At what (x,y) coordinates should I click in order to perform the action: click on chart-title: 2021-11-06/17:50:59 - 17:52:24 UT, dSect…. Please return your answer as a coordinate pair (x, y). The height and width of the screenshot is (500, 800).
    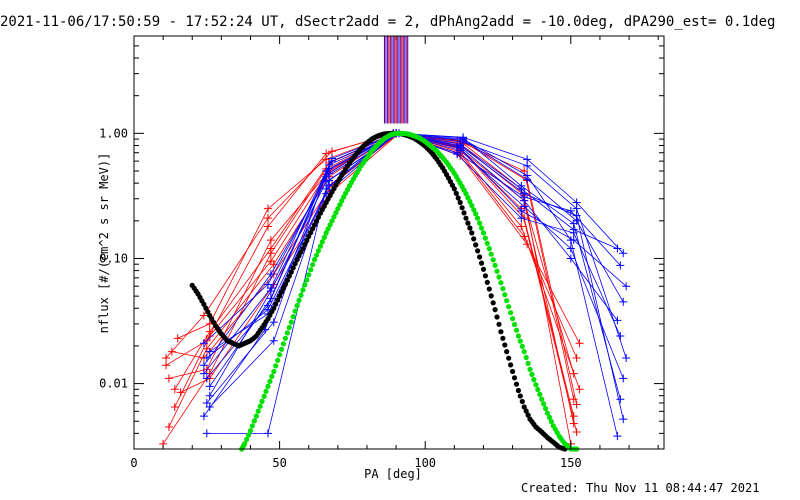
    Looking at the image, I should click on (388, 22).